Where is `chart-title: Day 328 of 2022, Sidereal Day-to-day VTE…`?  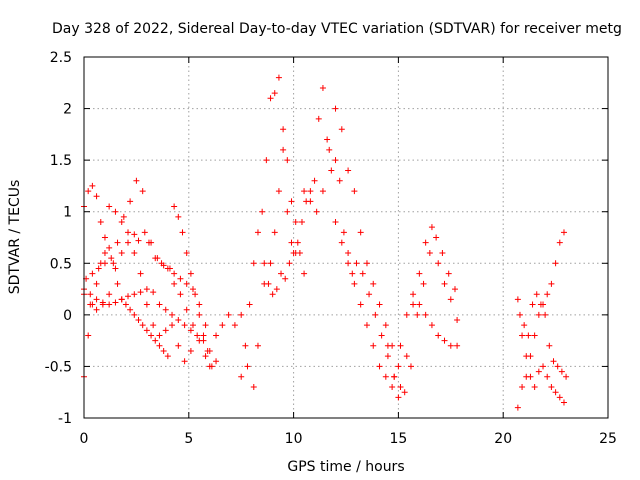 chart-title: Day 328 of 2022, Sidereal Day-to-day VTE… is located at coordinates (337, 29).